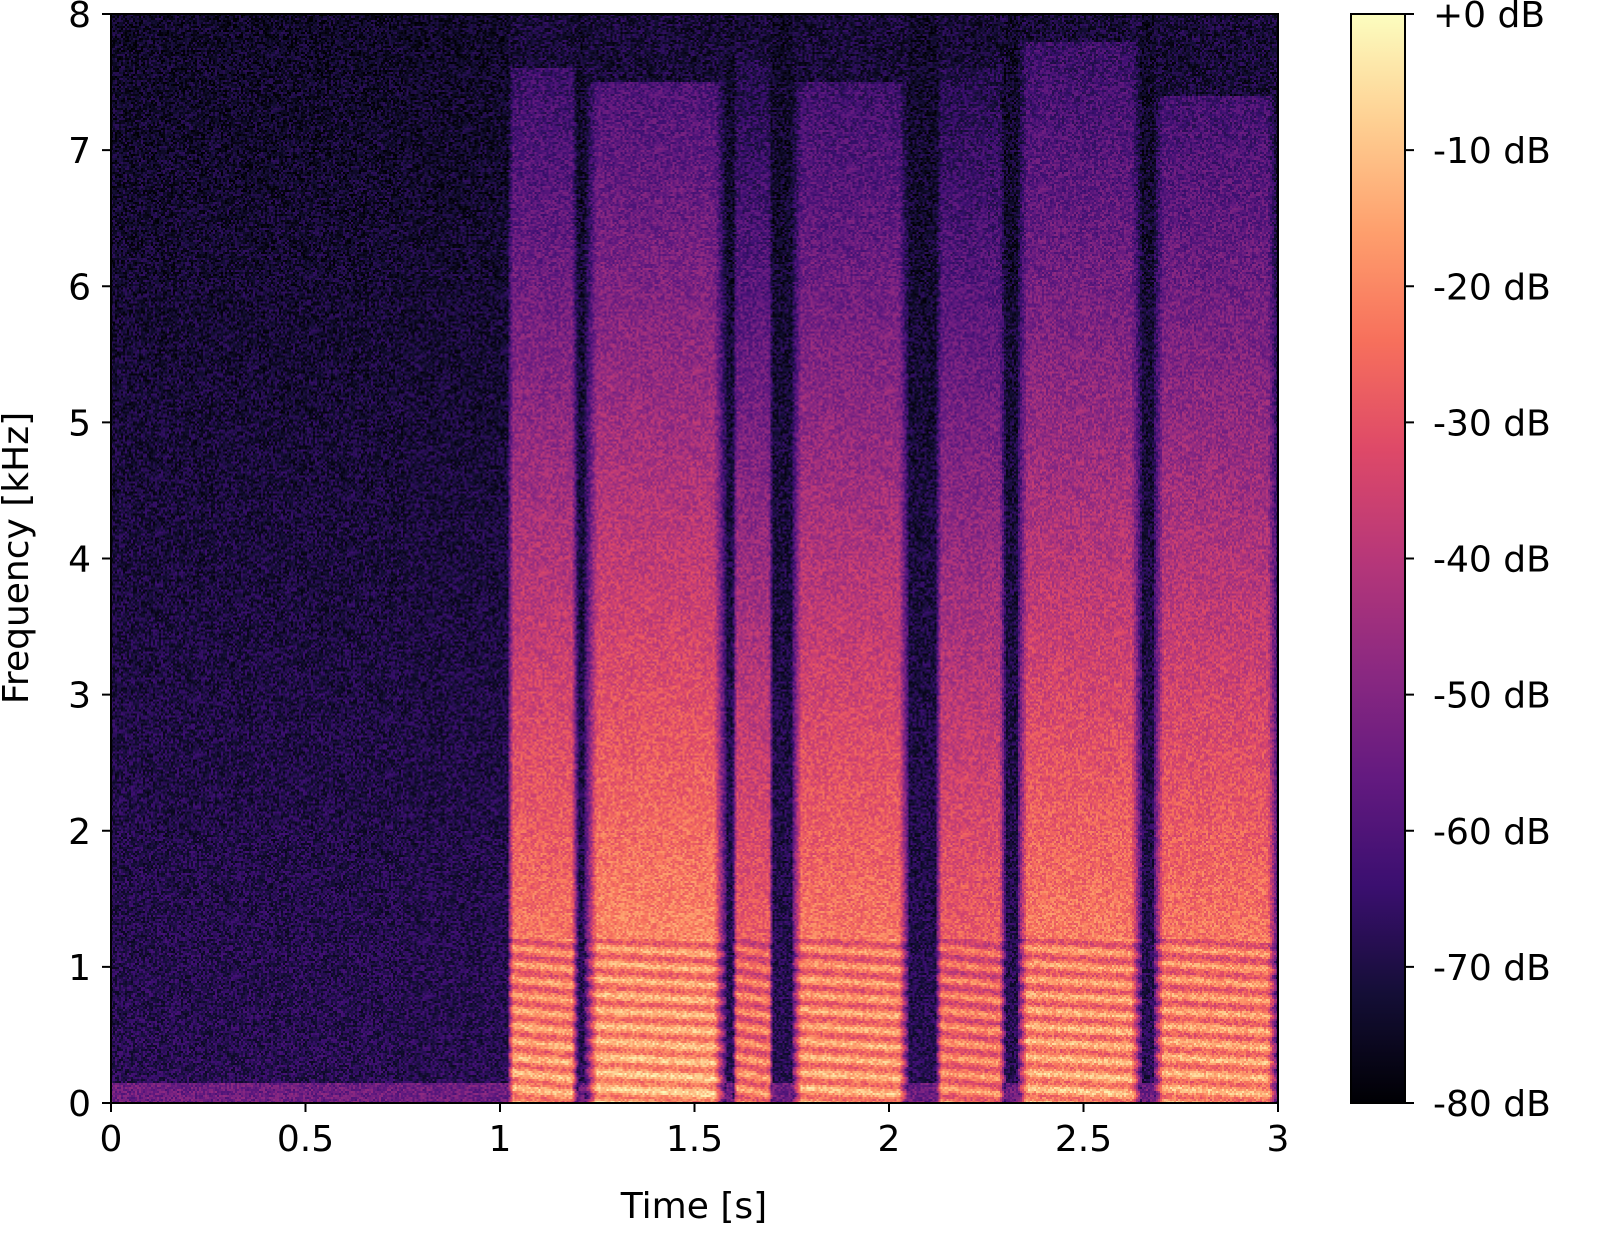 Image resolution: width=1598 pixels, height=1250 pixels. Describe the element at coordinates (1492, 560) in the screenshot. I see `colorbar-tick-label: -40 dB` at that location.